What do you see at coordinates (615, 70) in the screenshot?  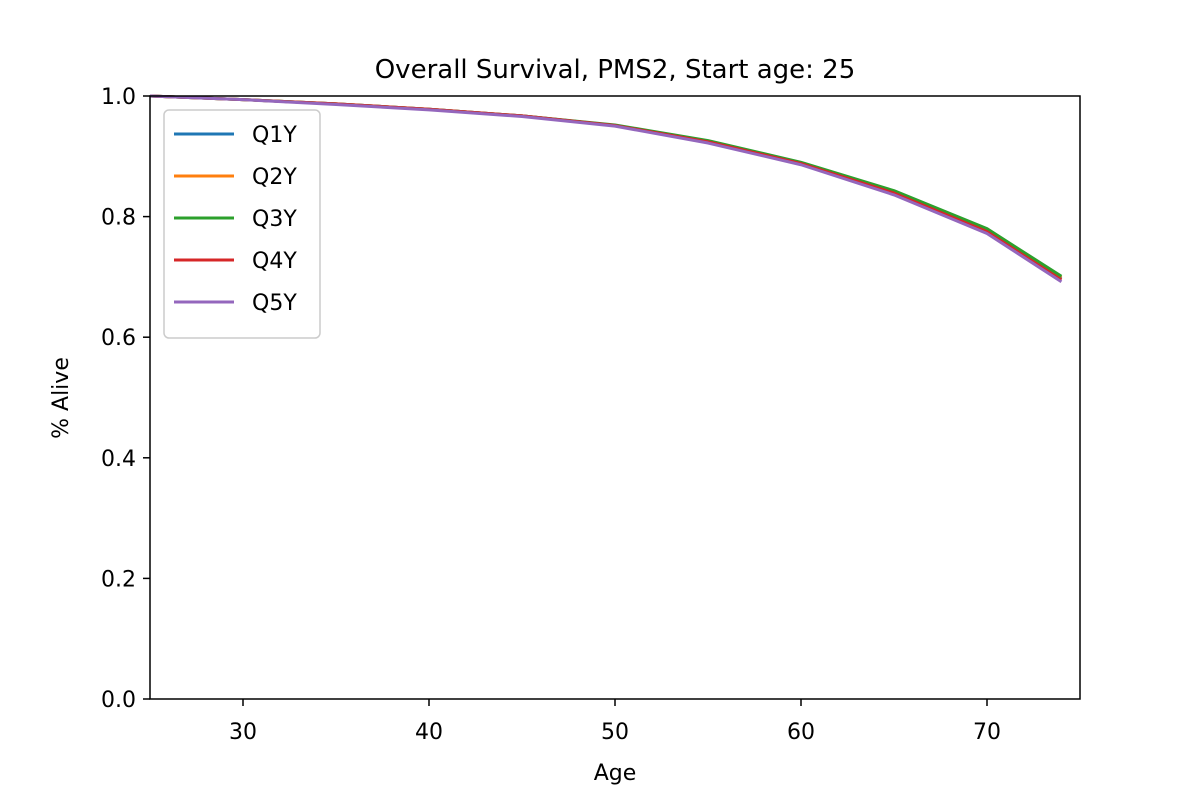 I see `chart-title: Overall Survival, PMS2, Start age: 25` at bounding box center [615, 70].